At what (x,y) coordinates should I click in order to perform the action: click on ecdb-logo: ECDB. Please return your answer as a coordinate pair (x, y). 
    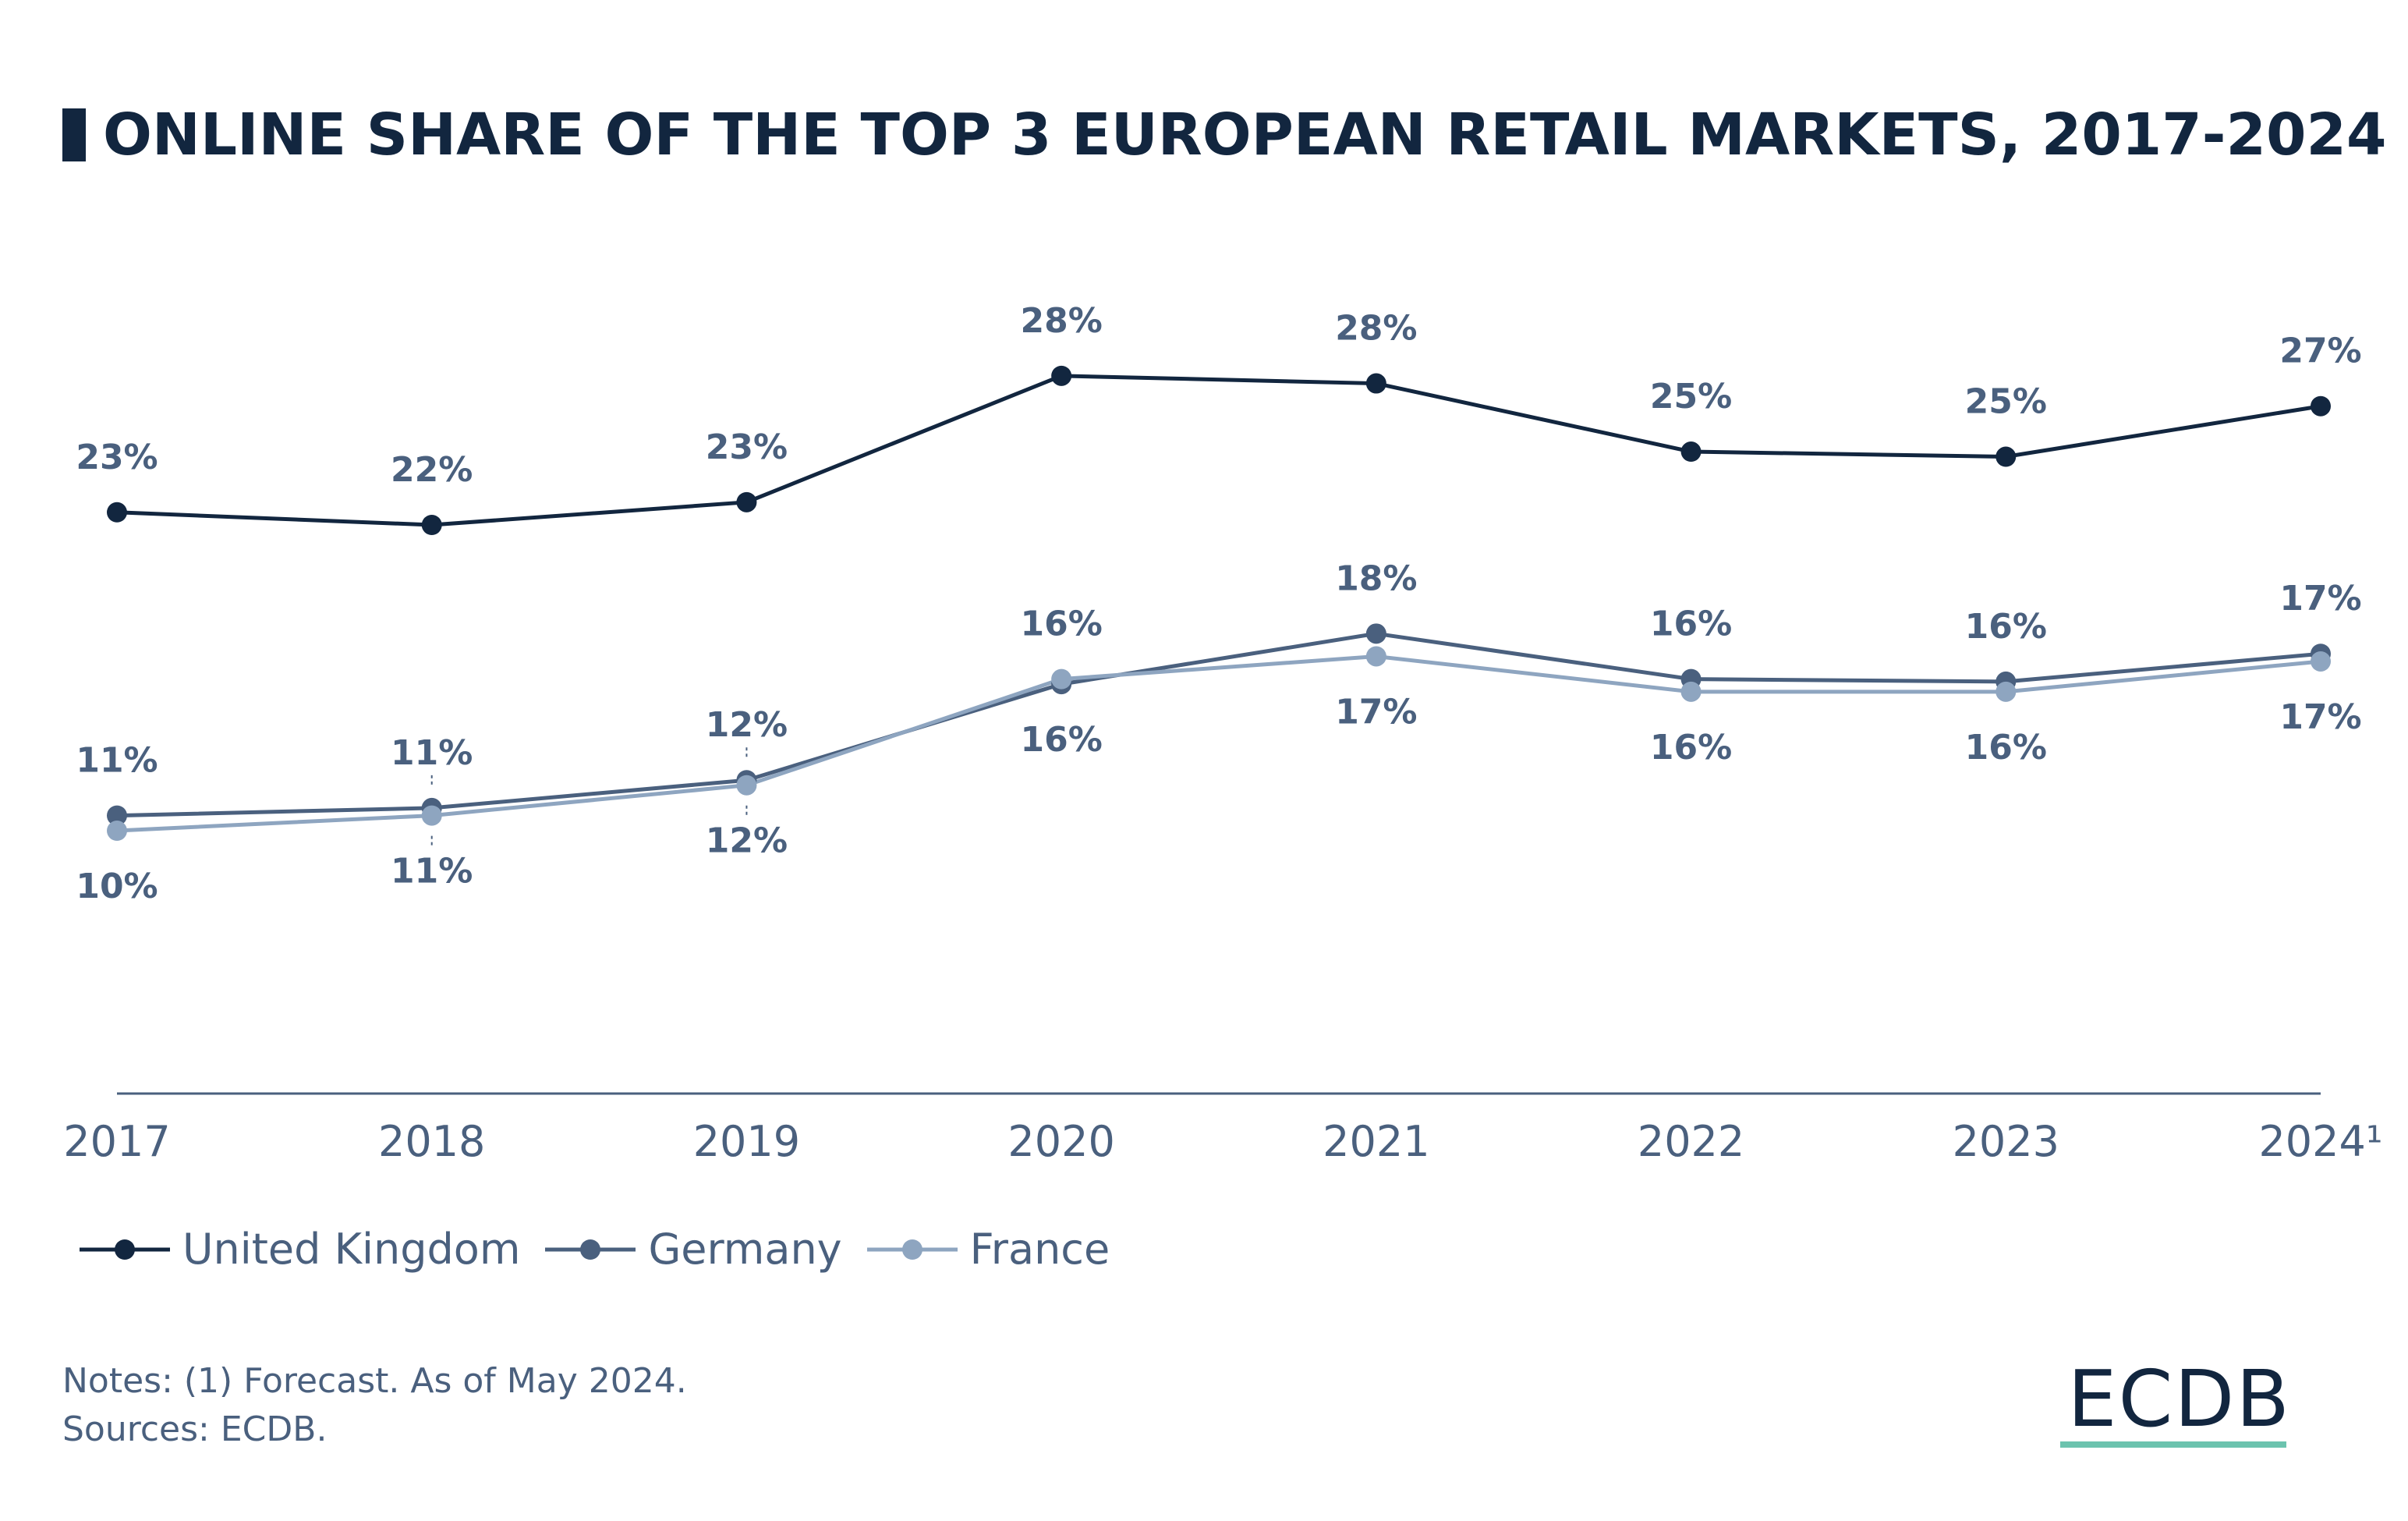
    Looking at the image, I should click on (2179, 1399).